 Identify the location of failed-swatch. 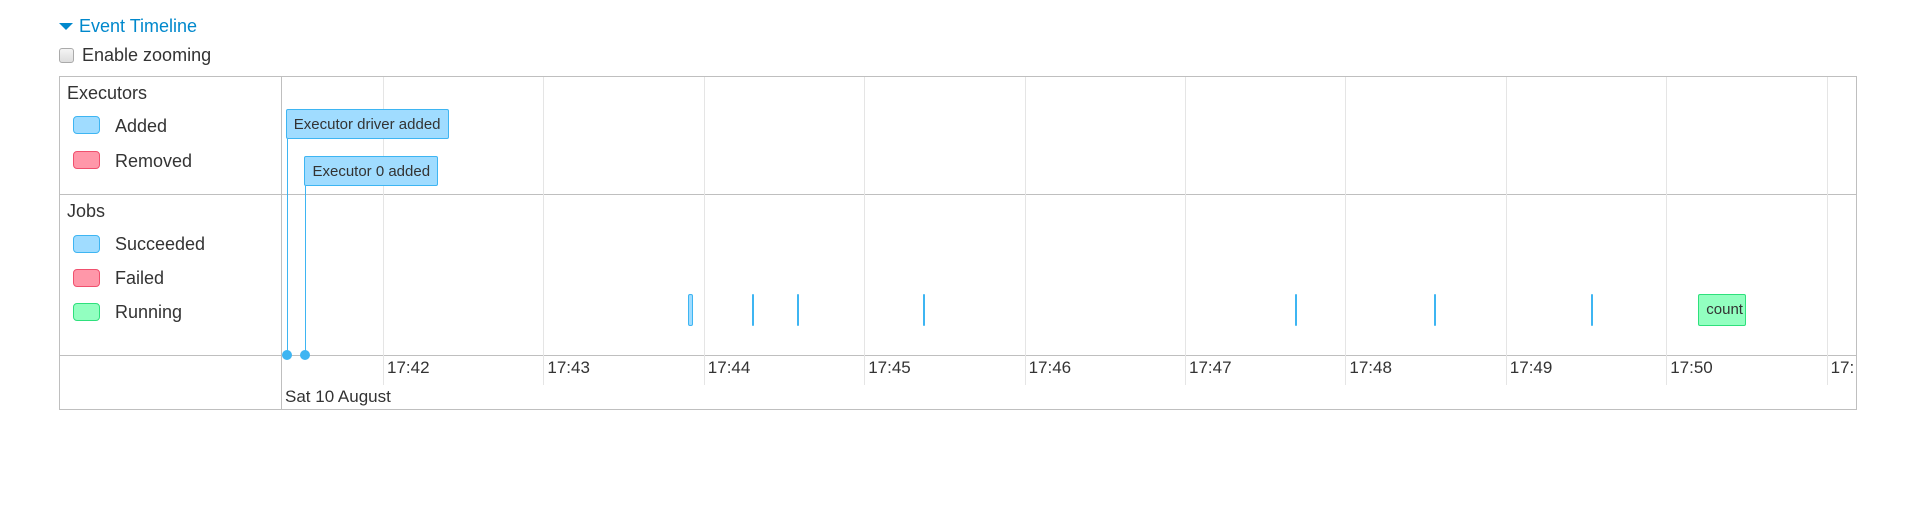
(86, 278).